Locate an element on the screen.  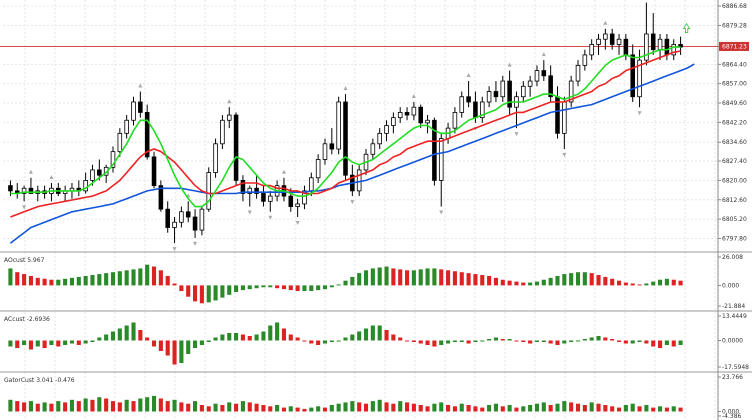
indicator-axis-label: -4.386 is located at coordinates (732, 416).